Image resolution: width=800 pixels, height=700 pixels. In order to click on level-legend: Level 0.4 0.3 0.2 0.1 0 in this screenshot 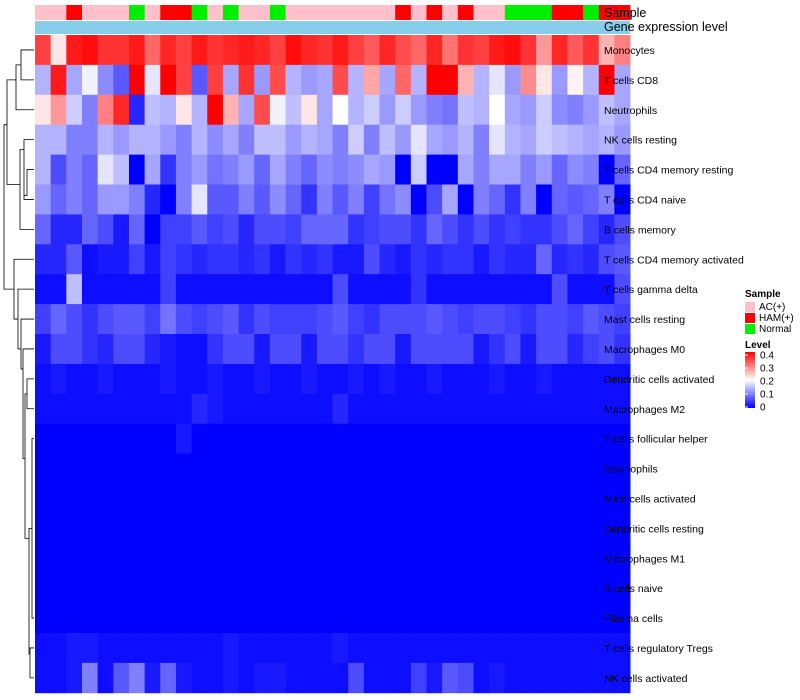, I will do `click(759, 377)`.